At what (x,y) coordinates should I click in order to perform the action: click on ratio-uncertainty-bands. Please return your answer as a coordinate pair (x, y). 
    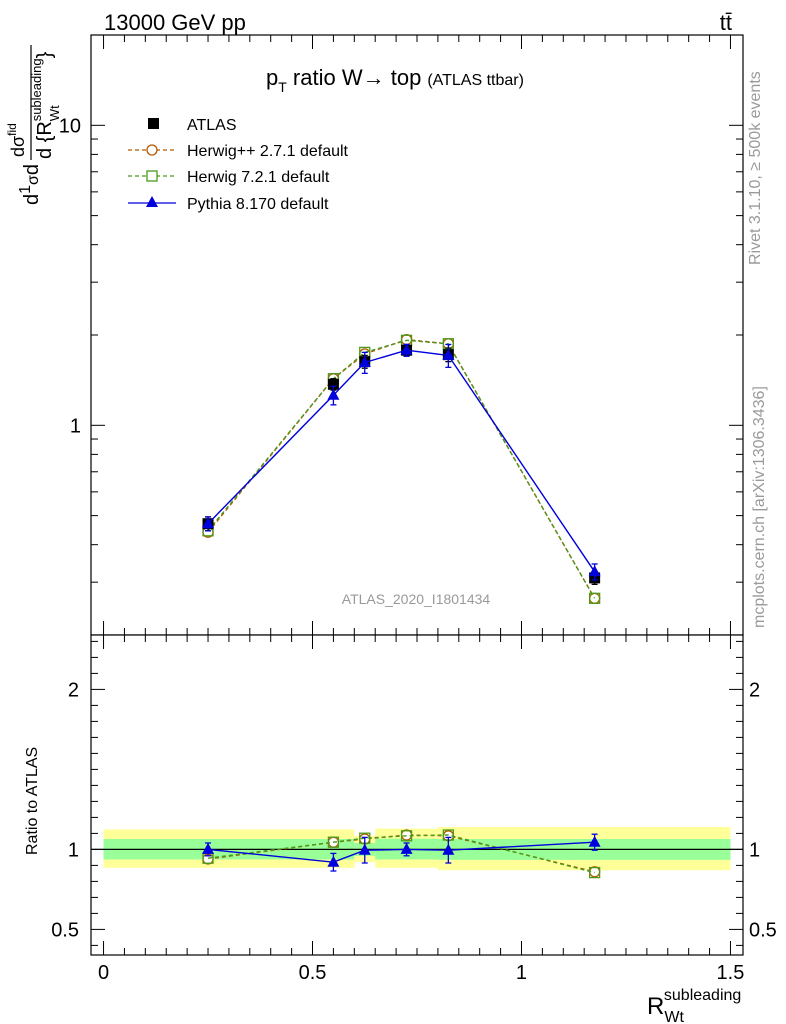
    Looking at the image, I should click on (417, 849).